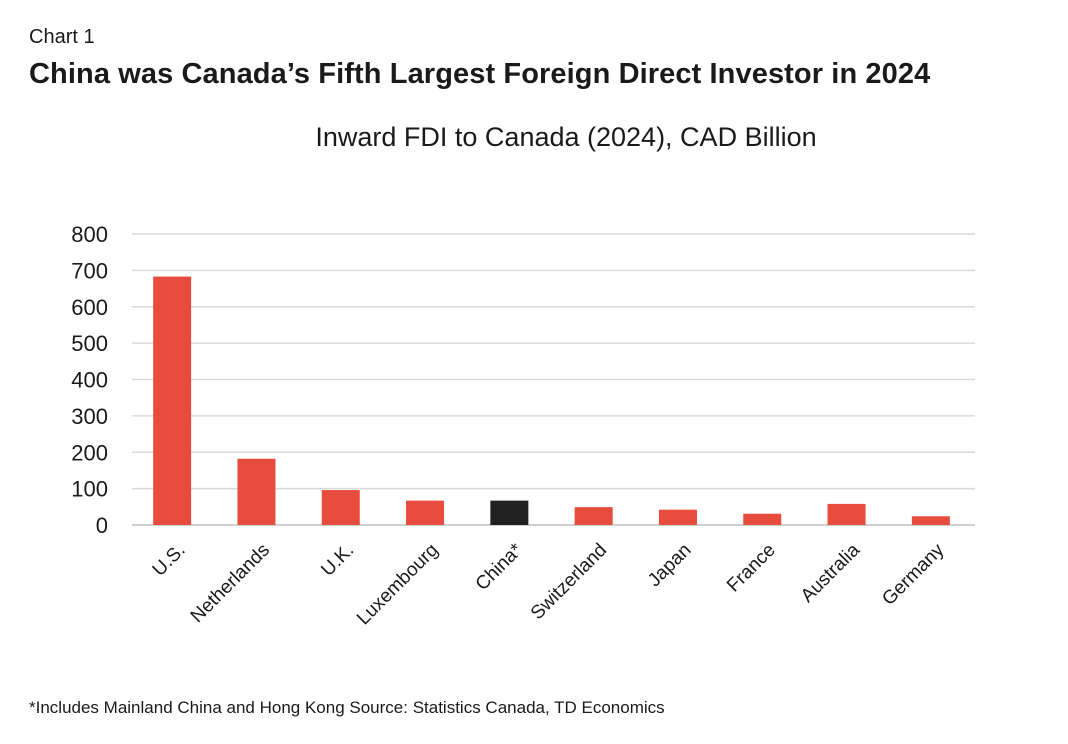  I want to click on y-tick-label: 300, so click(89, 416).